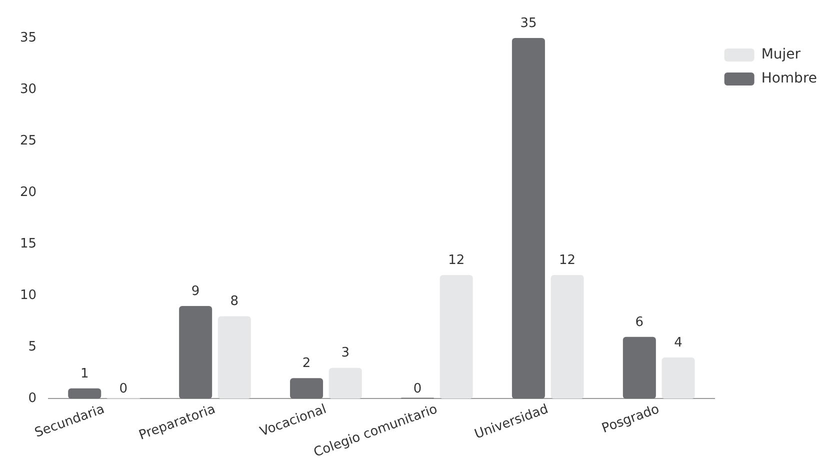  What do you see at coordinates (306, 363) in the screenshot?
I see `data-label: 2` at bounding box center [306, 363].